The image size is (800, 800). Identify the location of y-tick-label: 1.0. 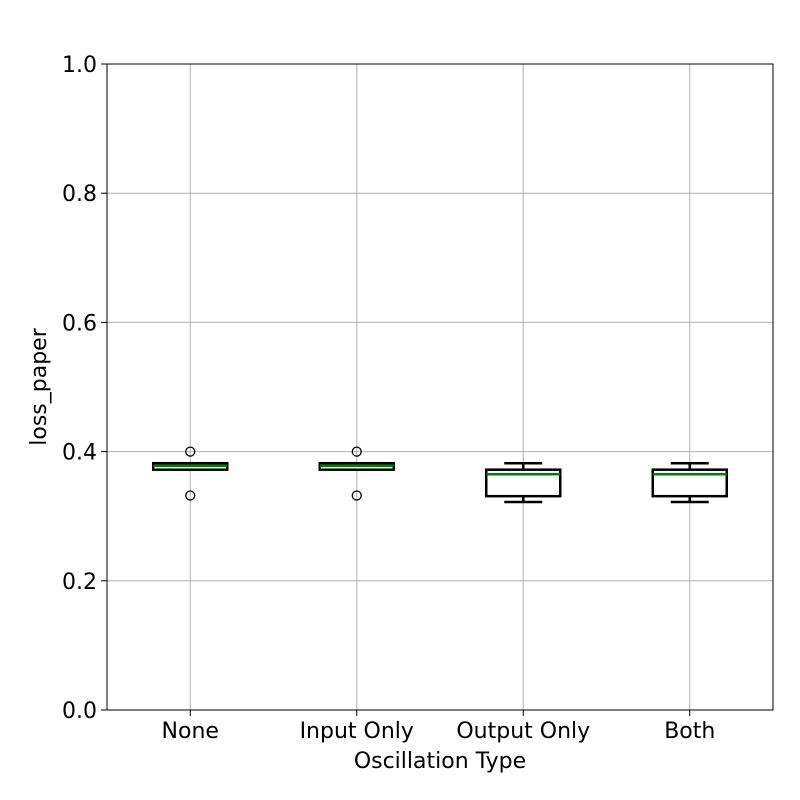
(79, 65).